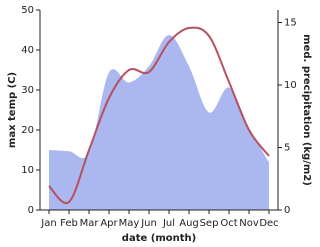  What do you see at coordinates (148, 223) in the screenshot?
I see `x-tick-label: Jun` at bounding box center [148, 223].